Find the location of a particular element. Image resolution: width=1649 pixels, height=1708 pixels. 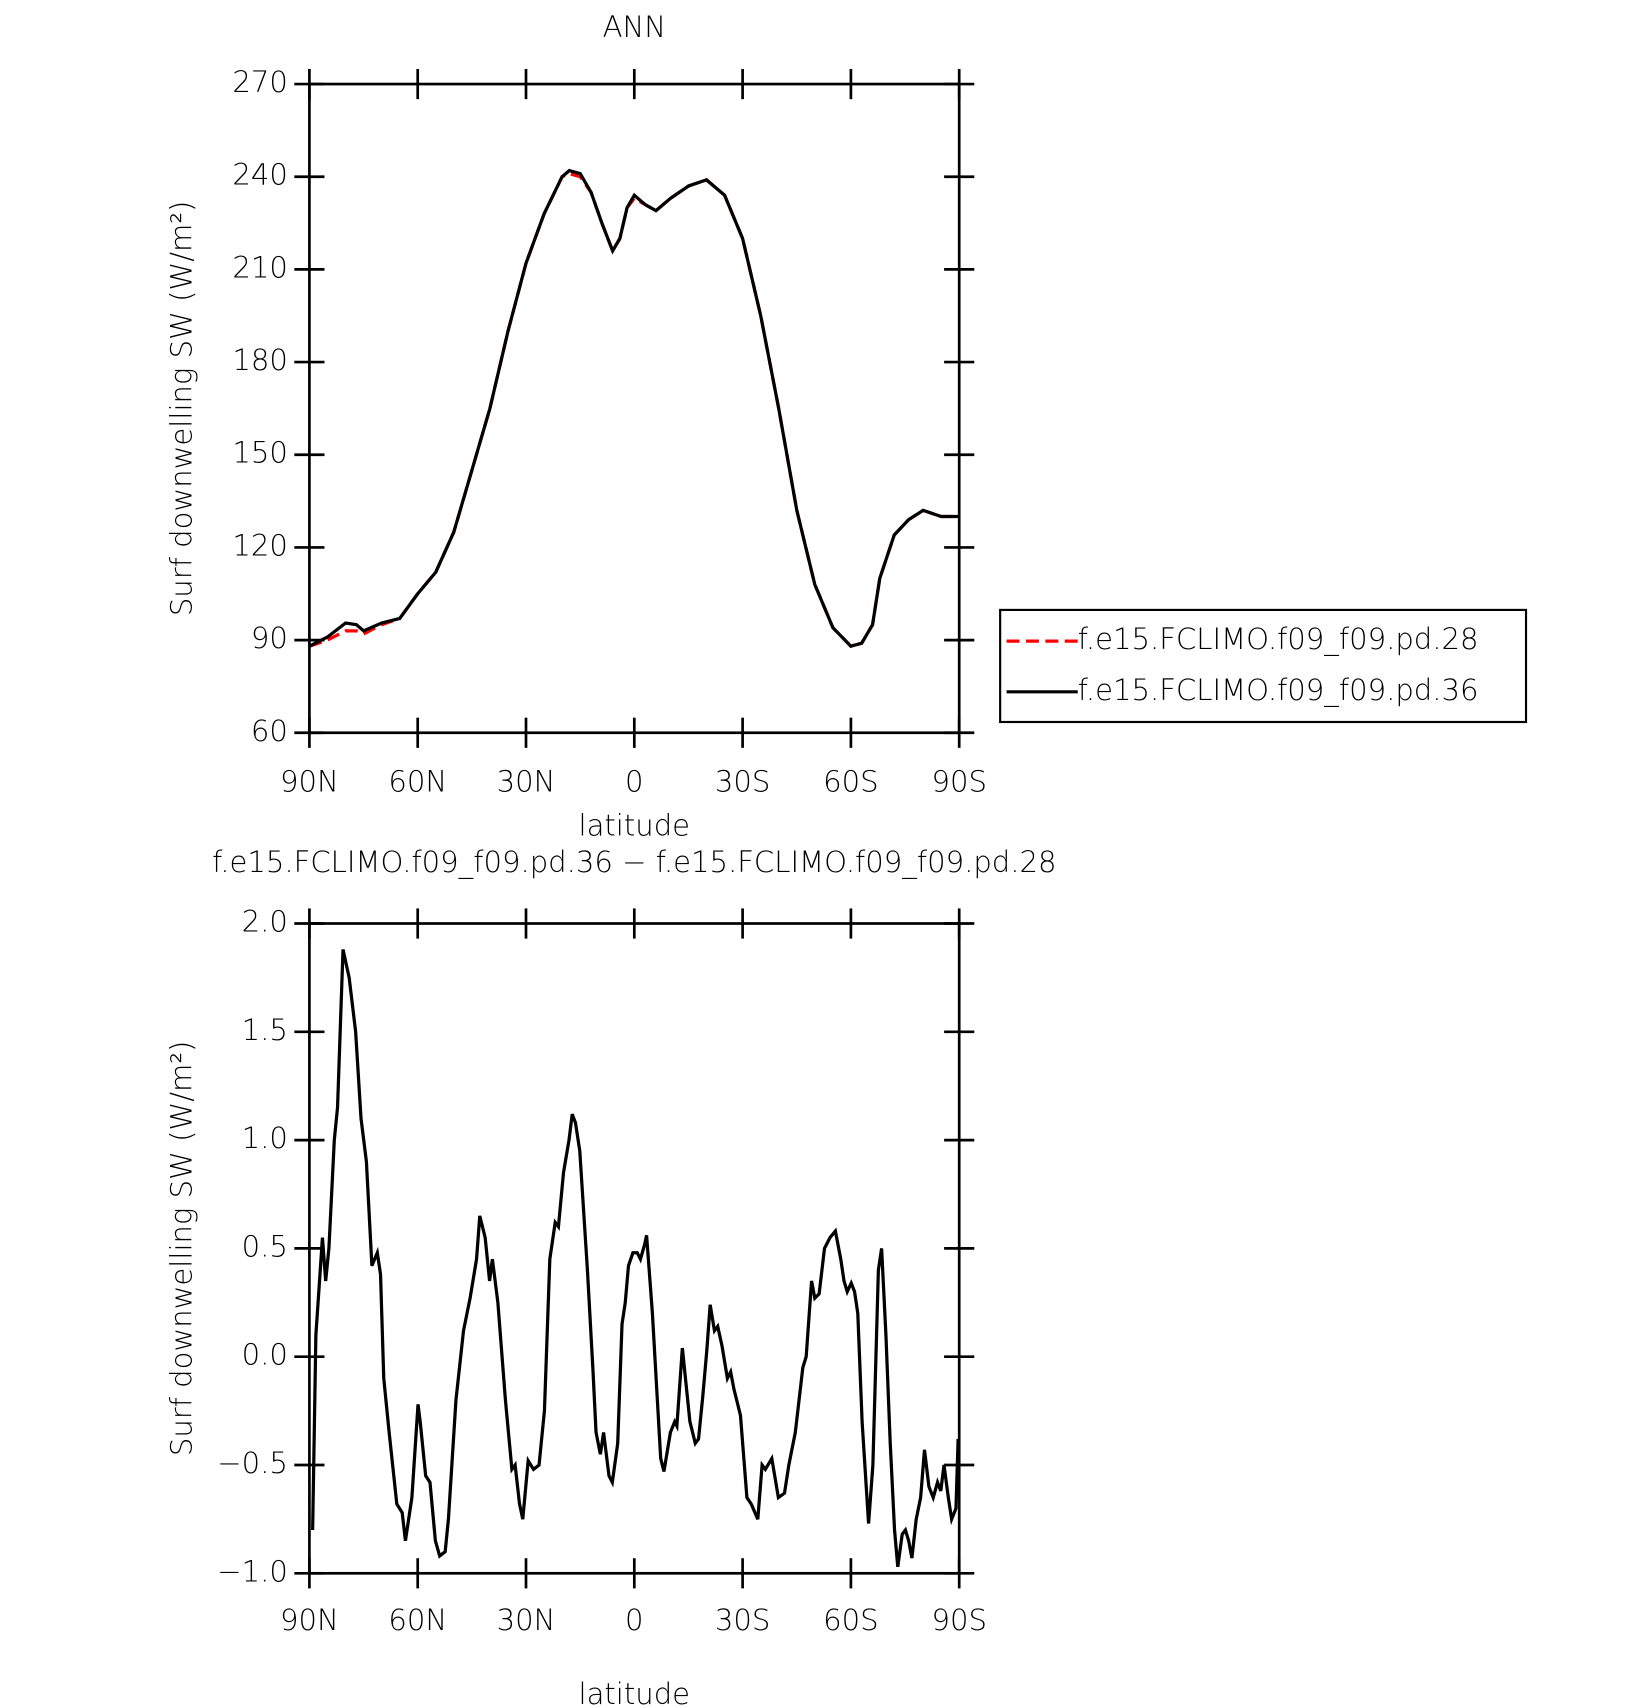

legend-box is located at coordinates (1263, 666).